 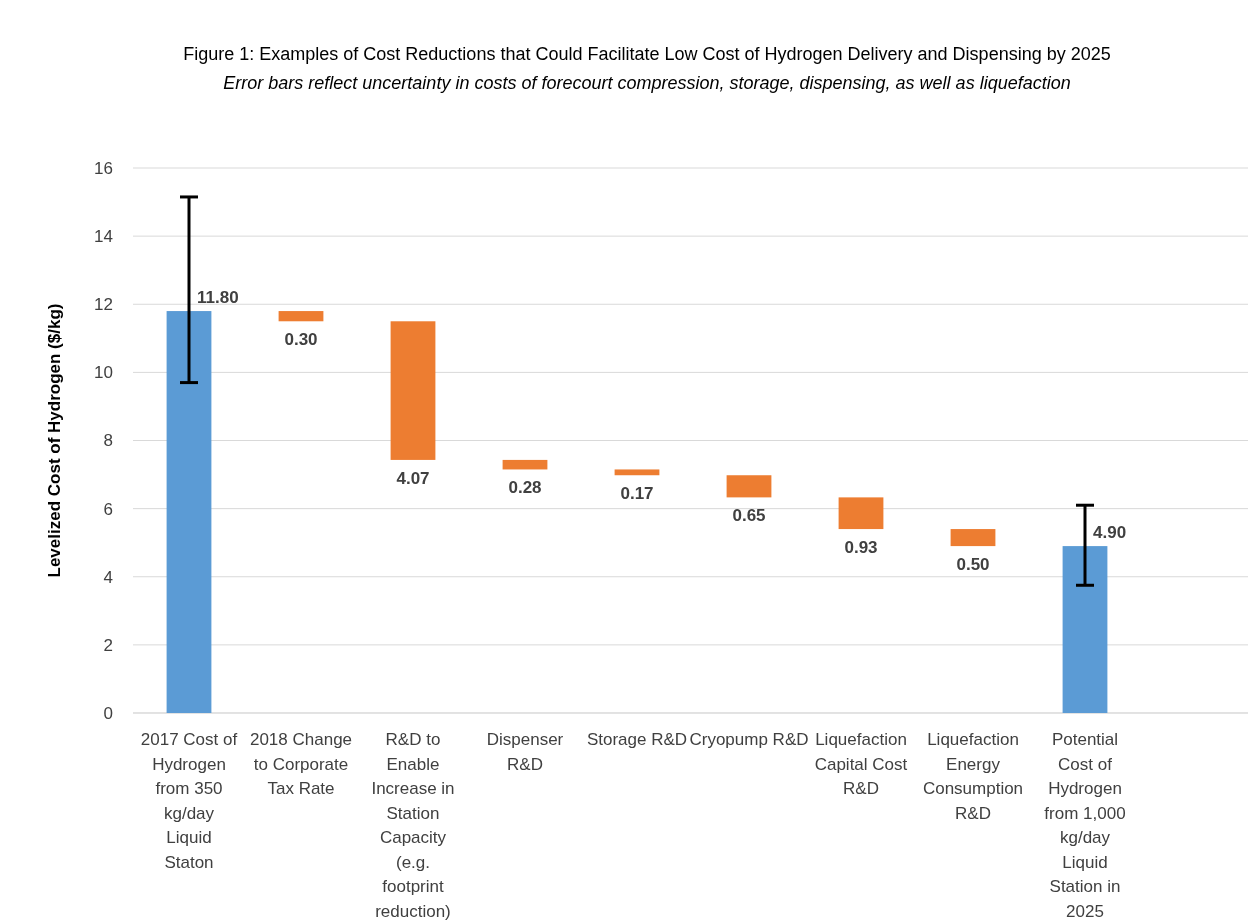 I want to click on data-label: 11.80, so click(x=218, y=298).